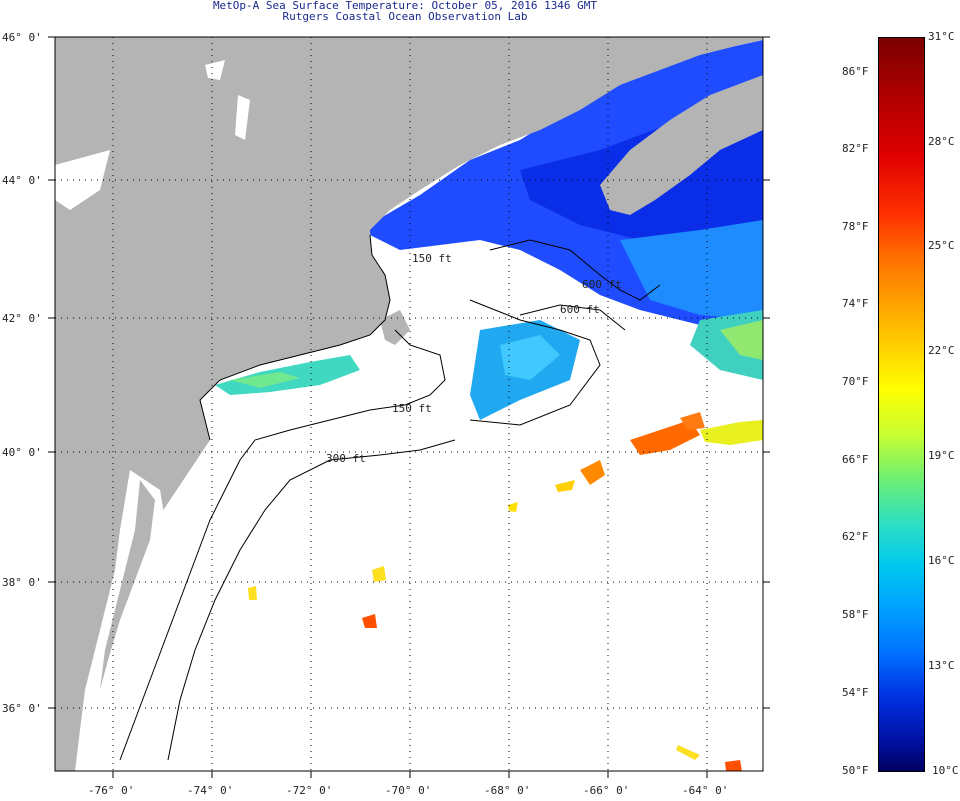 The width and height of the screenshot is (960, 801). What do you see at coordinates (855, 71) in the screenshot?
I see `fahrenheit-label: 86°F` at bounding box center [855, 71].